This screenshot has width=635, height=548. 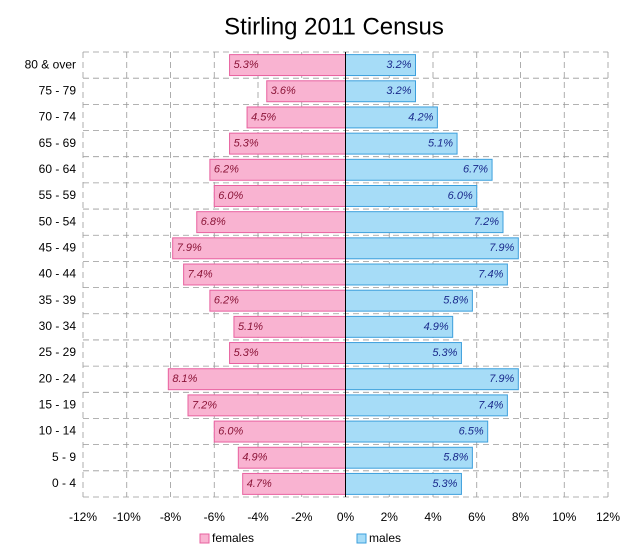 I want to click on y-tick-label: 35 - 39, so click(x=58, y=300).